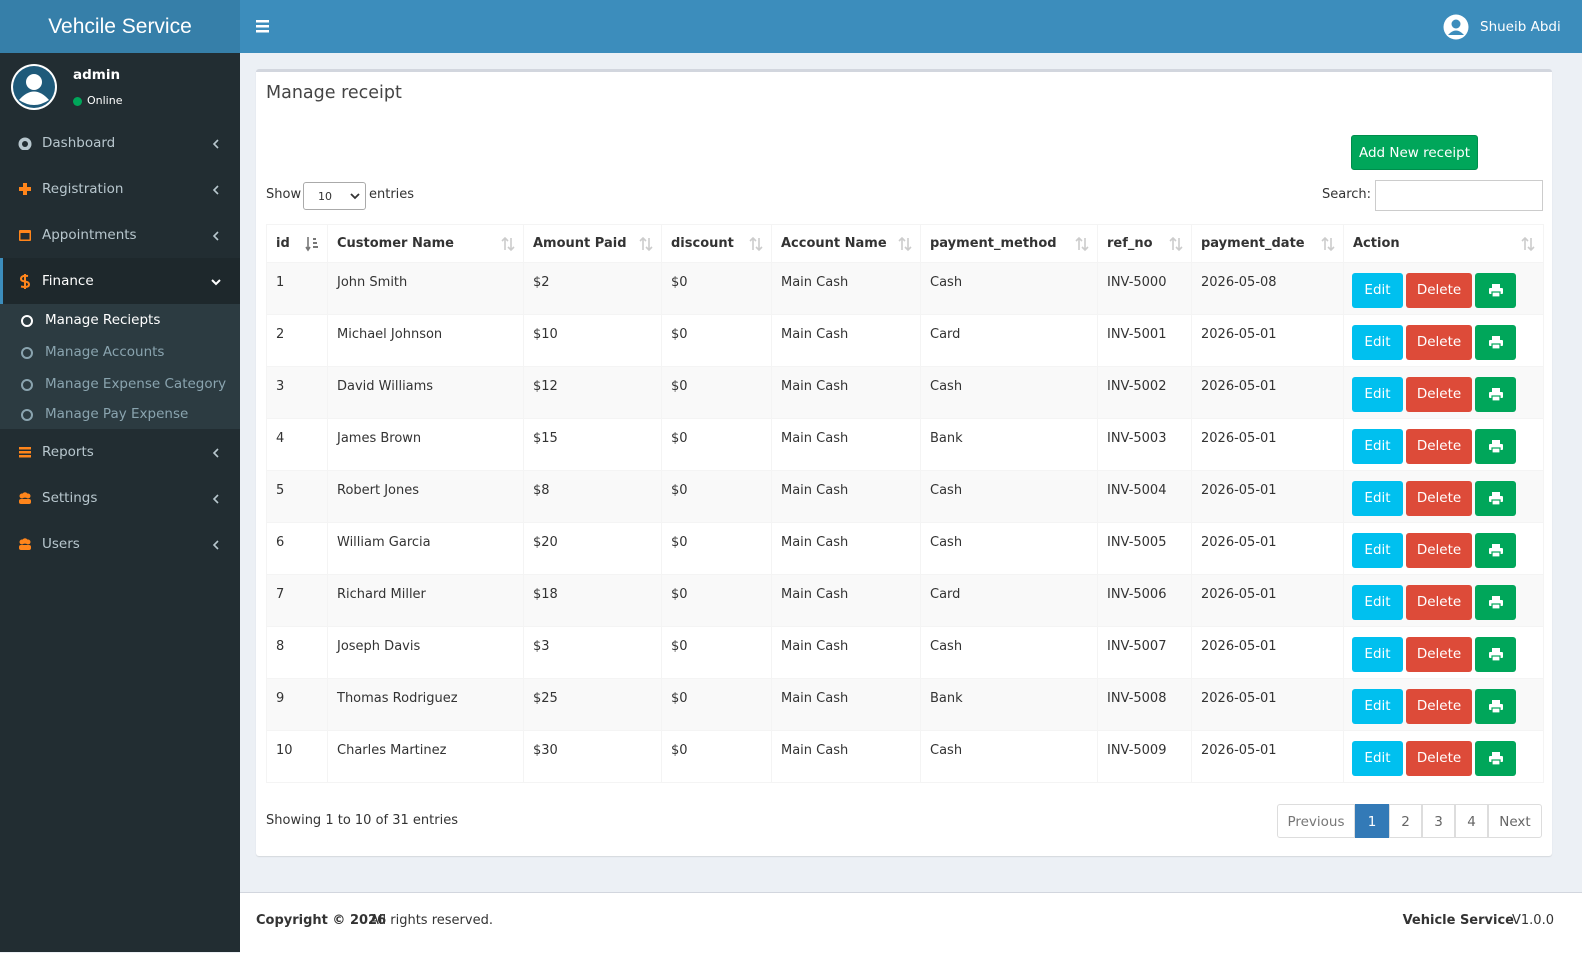 The image size is (1582, 953). What do you see at coordinates (297, 444) in the screenshot?
I see `cell: 4` at bounding box center [297, 444].